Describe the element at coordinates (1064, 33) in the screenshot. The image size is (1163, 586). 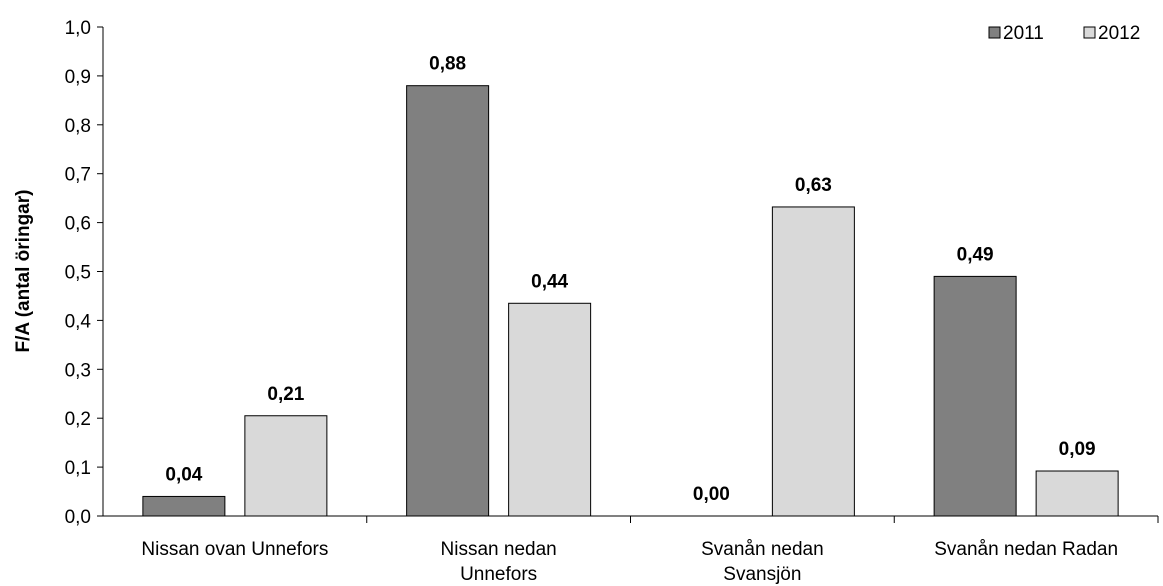
I see `legend: 2011 2012` at that location.